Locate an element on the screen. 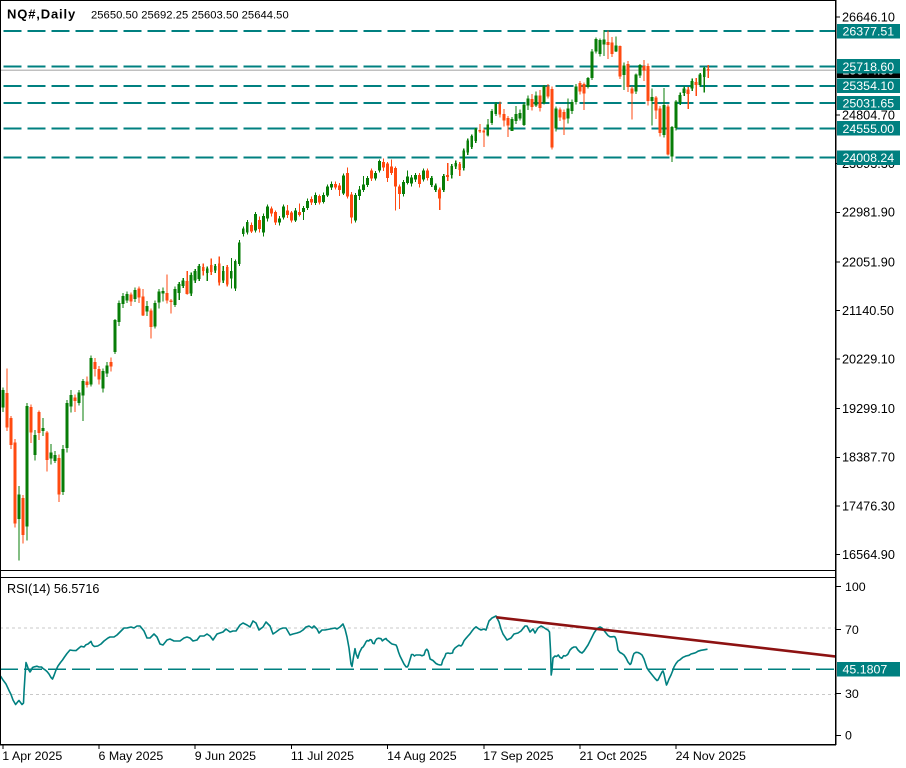  svg-text: 19299.10 is located at coordinates (868, 409).